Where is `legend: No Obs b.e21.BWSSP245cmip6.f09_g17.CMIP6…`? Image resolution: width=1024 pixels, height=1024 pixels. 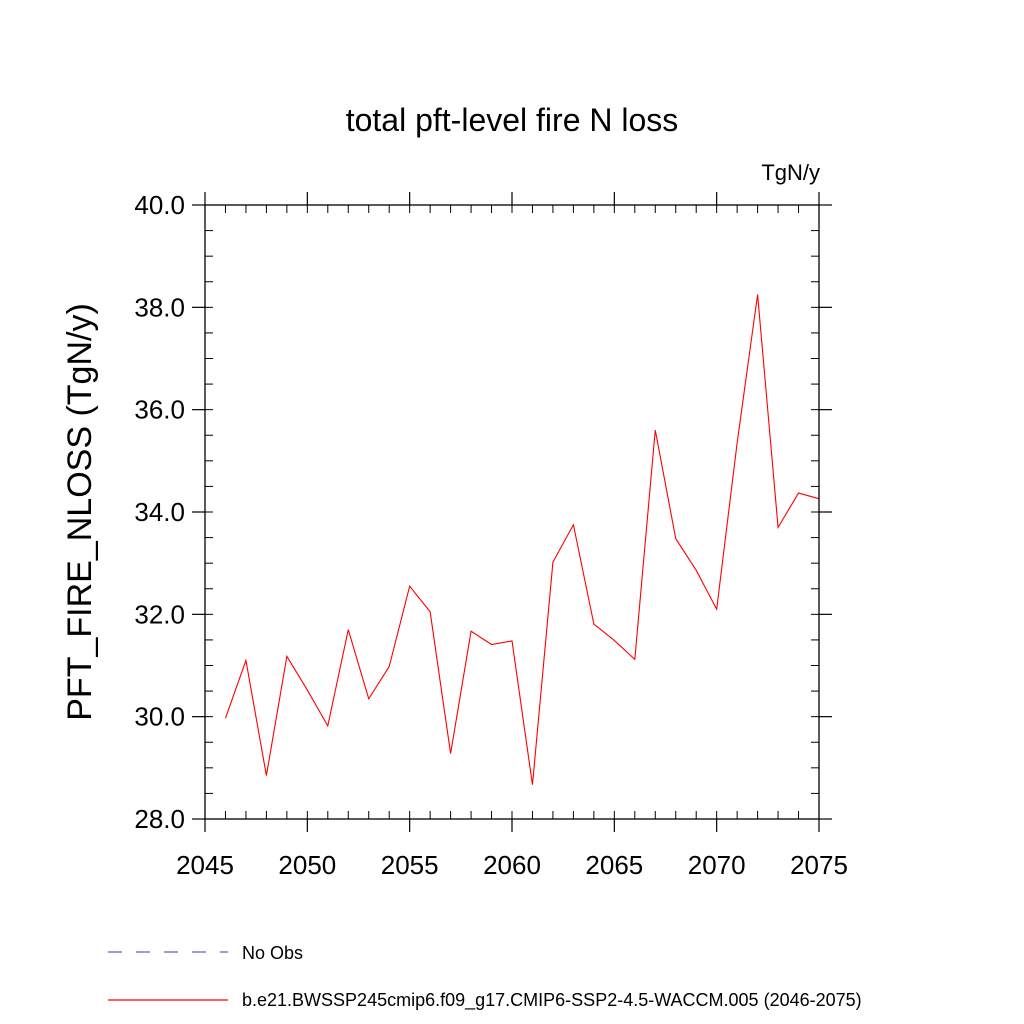
legend: No Obs b.e21.BWSSP245cmip6.f09_g17.CMIP6… is located at coordinates (485, 977).